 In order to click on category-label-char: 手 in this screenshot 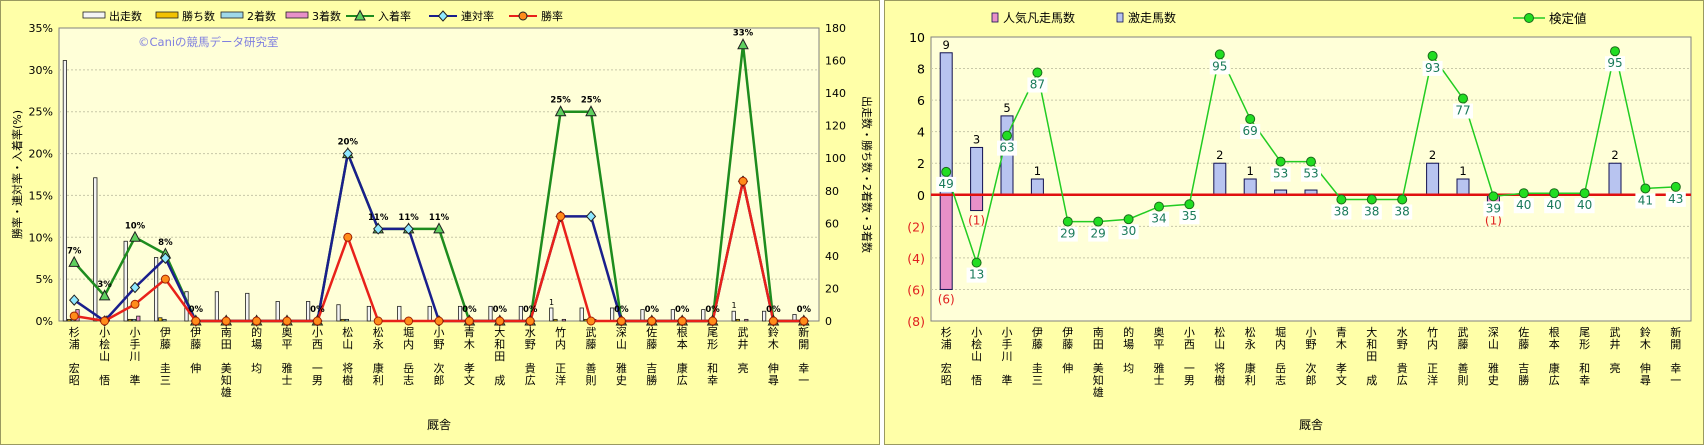, I will do `click(1007, 344)`.